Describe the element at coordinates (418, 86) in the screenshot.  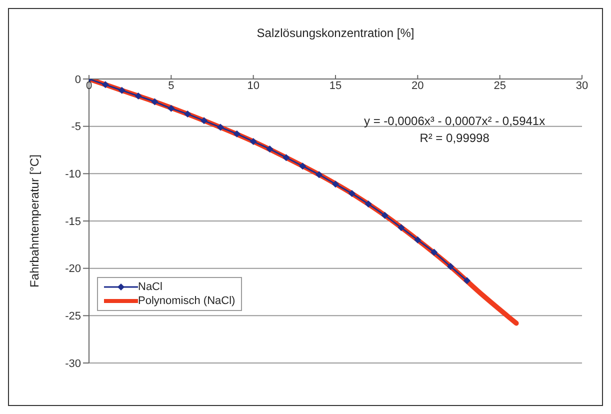
I see `x-tick-label: 20` at that location.